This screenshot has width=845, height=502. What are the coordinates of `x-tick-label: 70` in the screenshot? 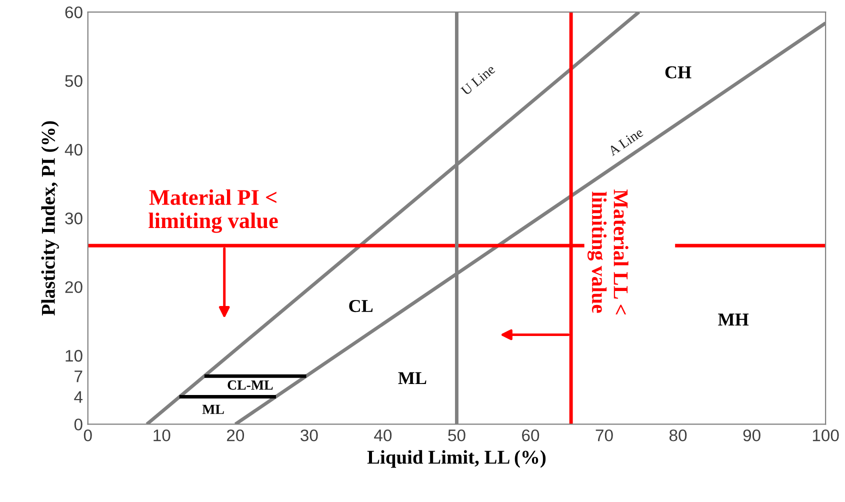 It's located at (604, 435).